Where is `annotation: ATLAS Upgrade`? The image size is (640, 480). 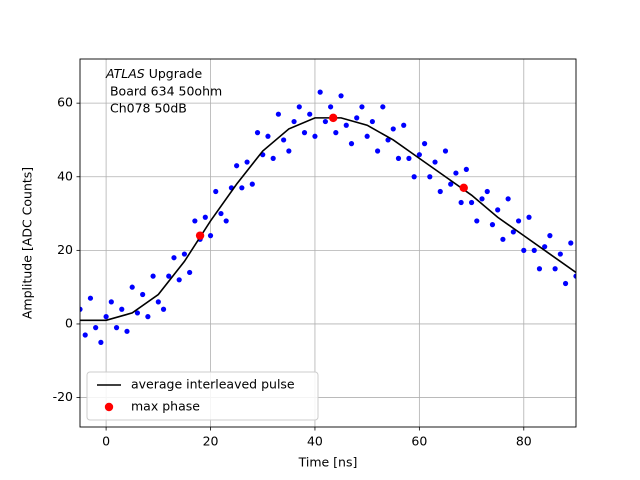 annotation: ATLAS Upgrade is located at coordinates (153, 73).